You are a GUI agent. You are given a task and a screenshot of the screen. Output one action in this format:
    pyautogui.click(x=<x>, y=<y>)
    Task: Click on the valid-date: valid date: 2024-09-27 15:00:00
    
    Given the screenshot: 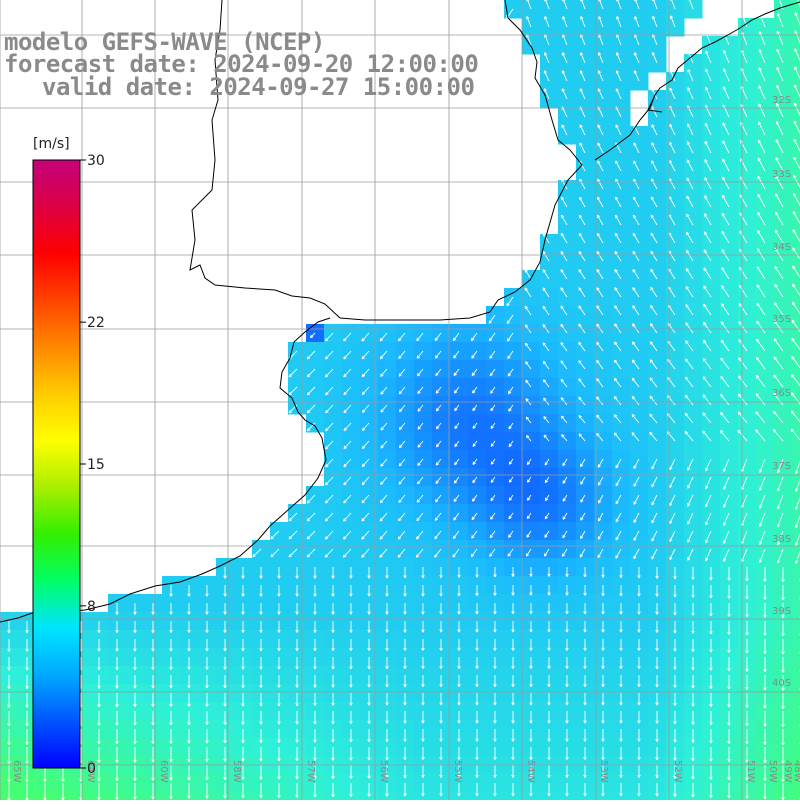 What is the action you would take?
    pyautogui.click(x=258, y=87)
    